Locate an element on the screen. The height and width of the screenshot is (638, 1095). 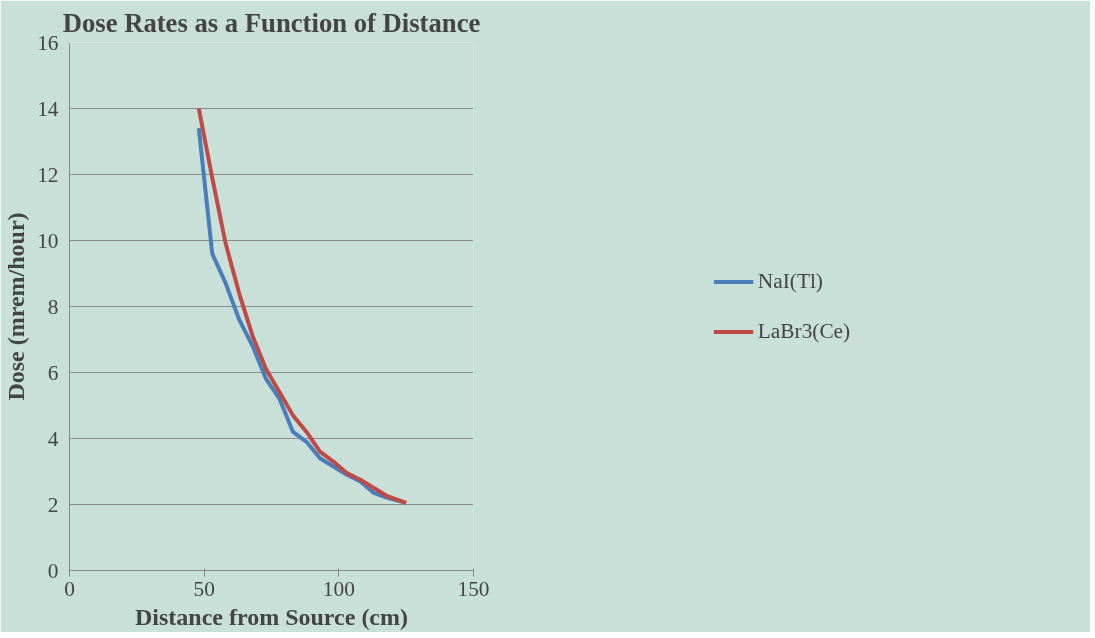
y-axis-title: Dose (mrem/hour) is located at coordinates (16, 306).